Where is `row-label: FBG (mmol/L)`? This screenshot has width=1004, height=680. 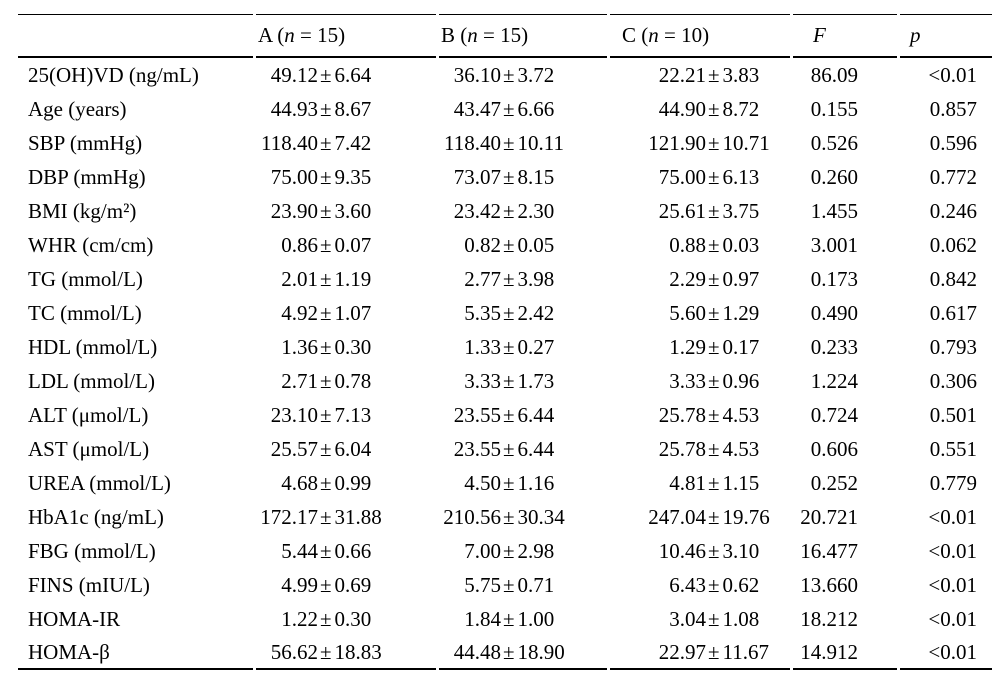
row-label: FBG (mmol/L) is located at coordinates (92, 550).